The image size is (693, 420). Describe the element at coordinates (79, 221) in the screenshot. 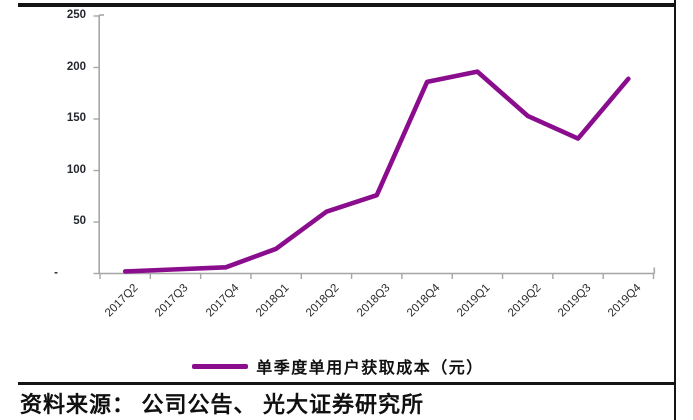

I see `y-tick-label: 50` at that location.